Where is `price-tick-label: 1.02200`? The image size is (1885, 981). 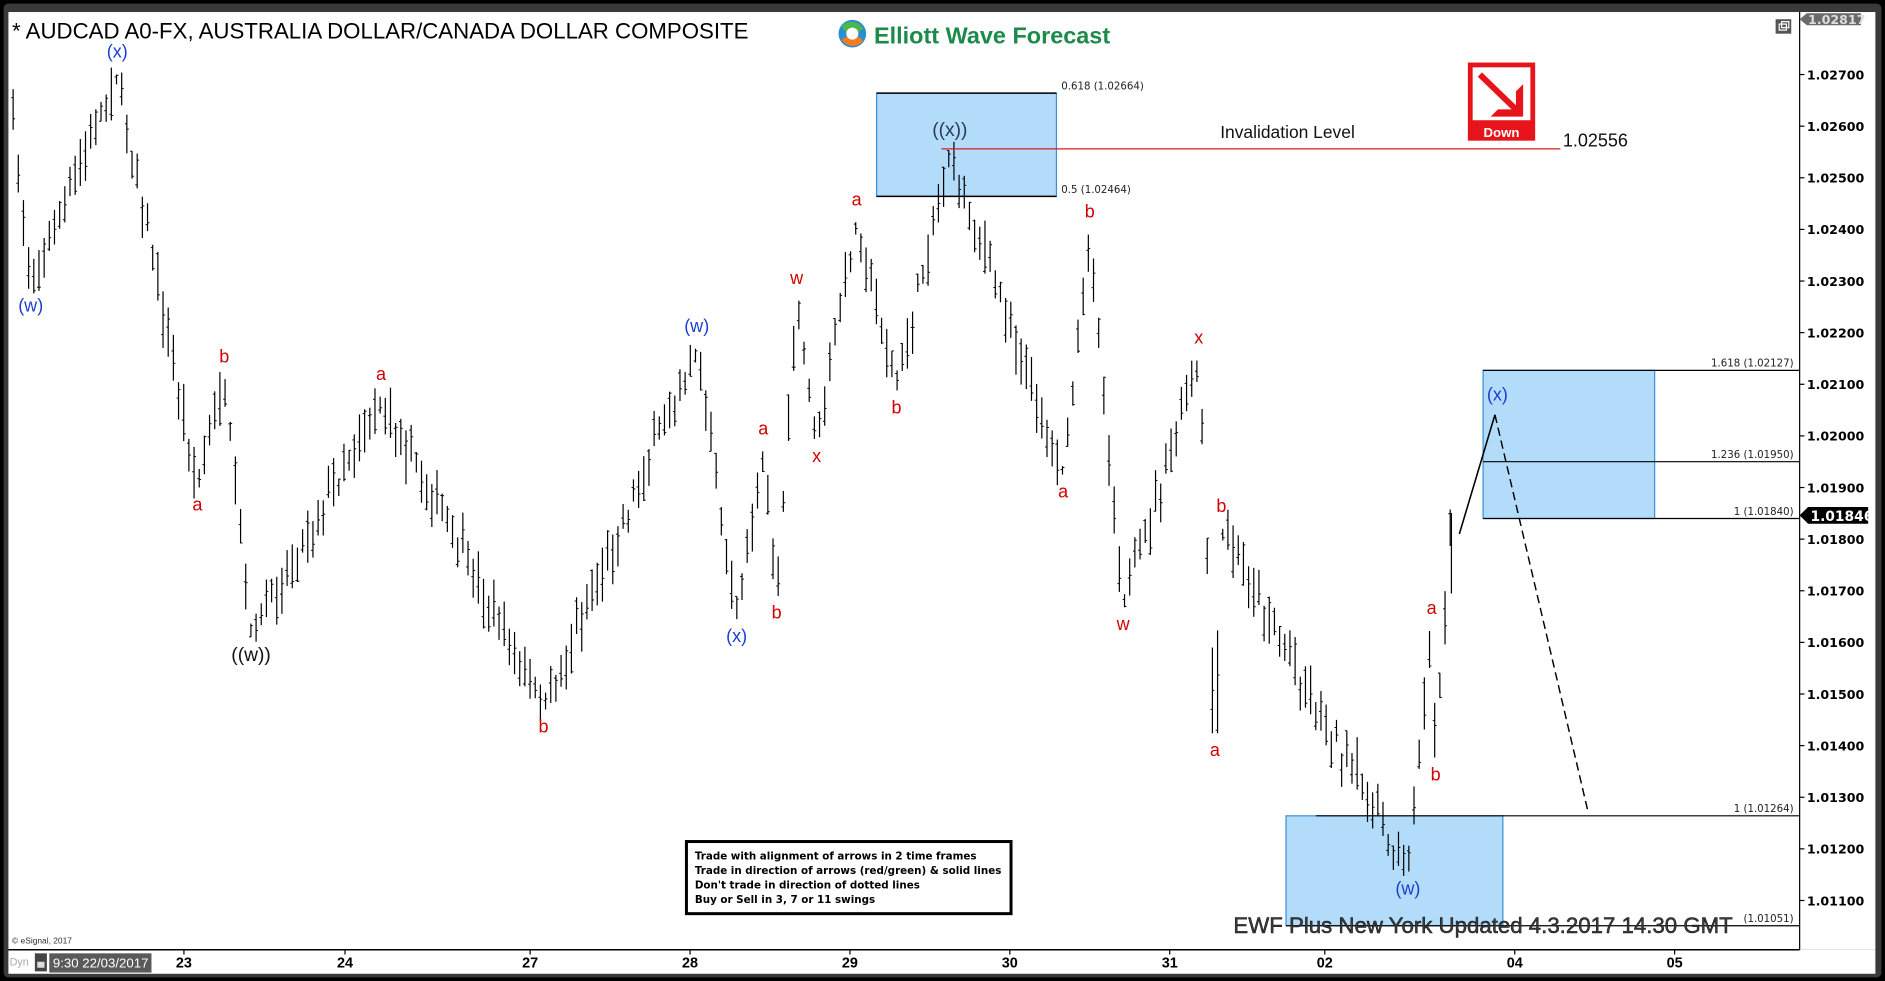
price-tick-label: 1.02200 is located at coordinates (1836, 332).